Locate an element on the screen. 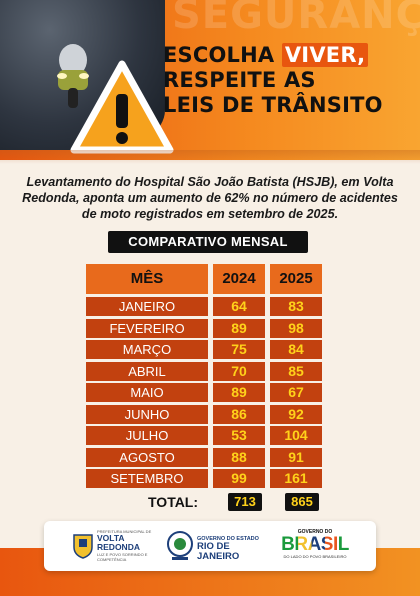  logo3-top: GOVERNO DO is located at coordinates (315, 532).